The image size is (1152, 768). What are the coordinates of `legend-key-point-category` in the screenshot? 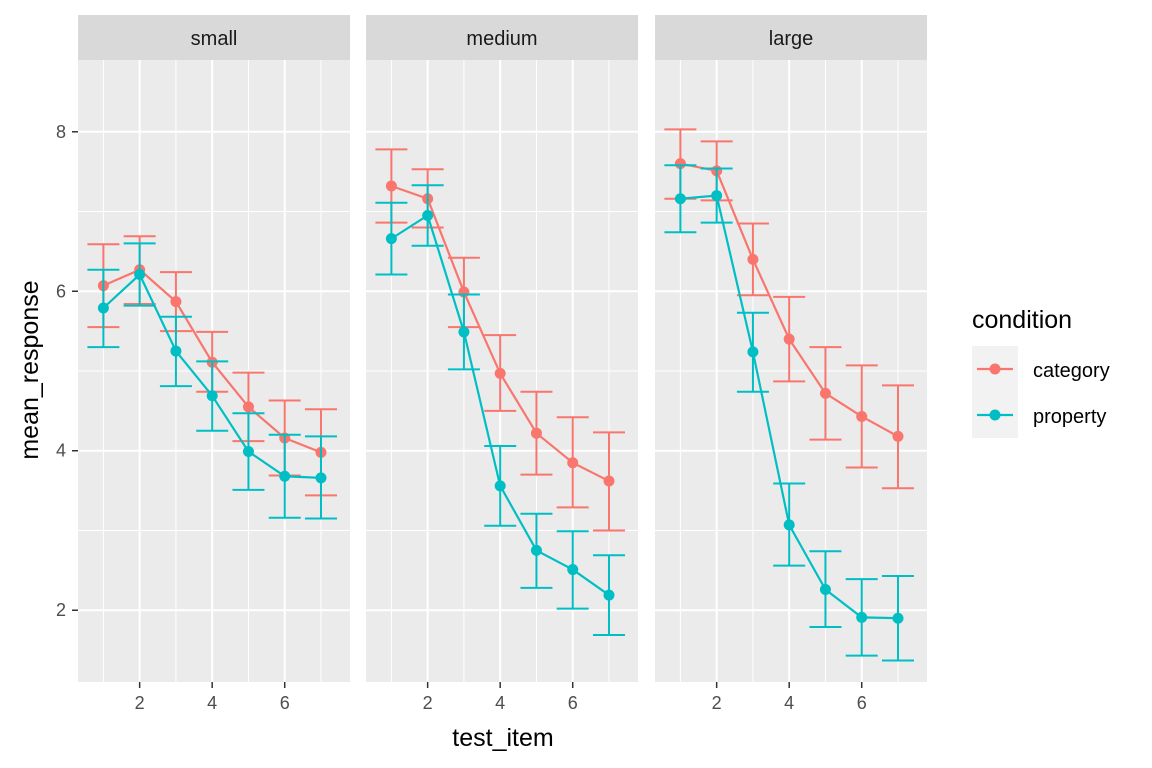 It's located at (995, 369).